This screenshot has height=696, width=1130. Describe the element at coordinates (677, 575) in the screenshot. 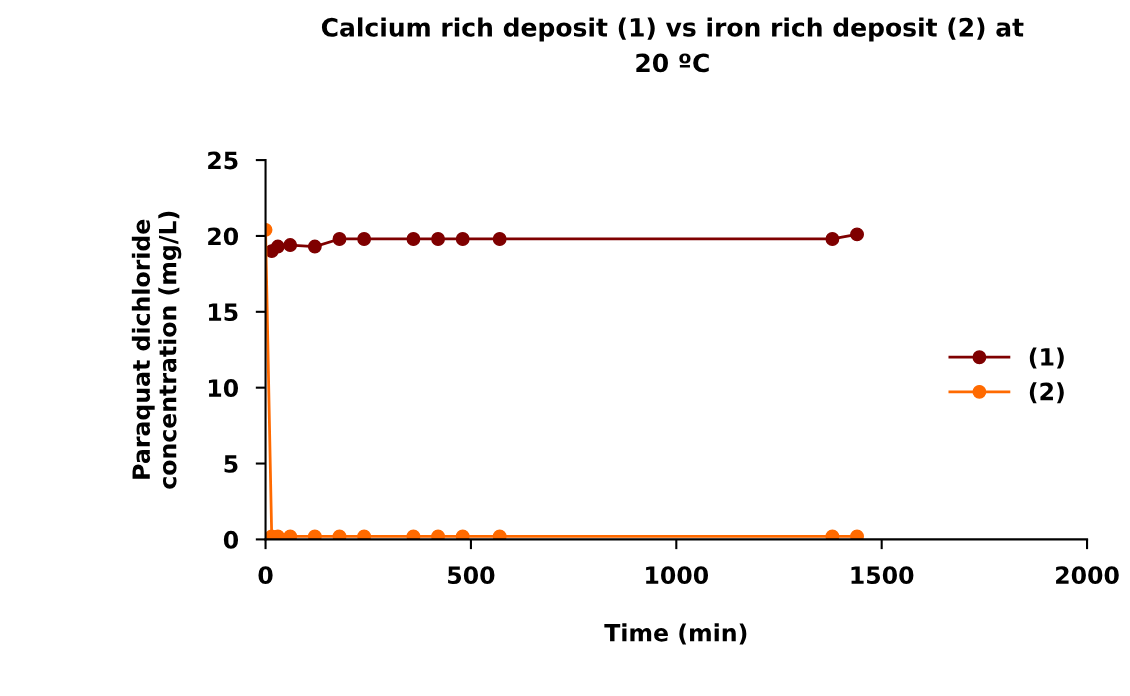

I see `x-tick-label: 1000` at that location.